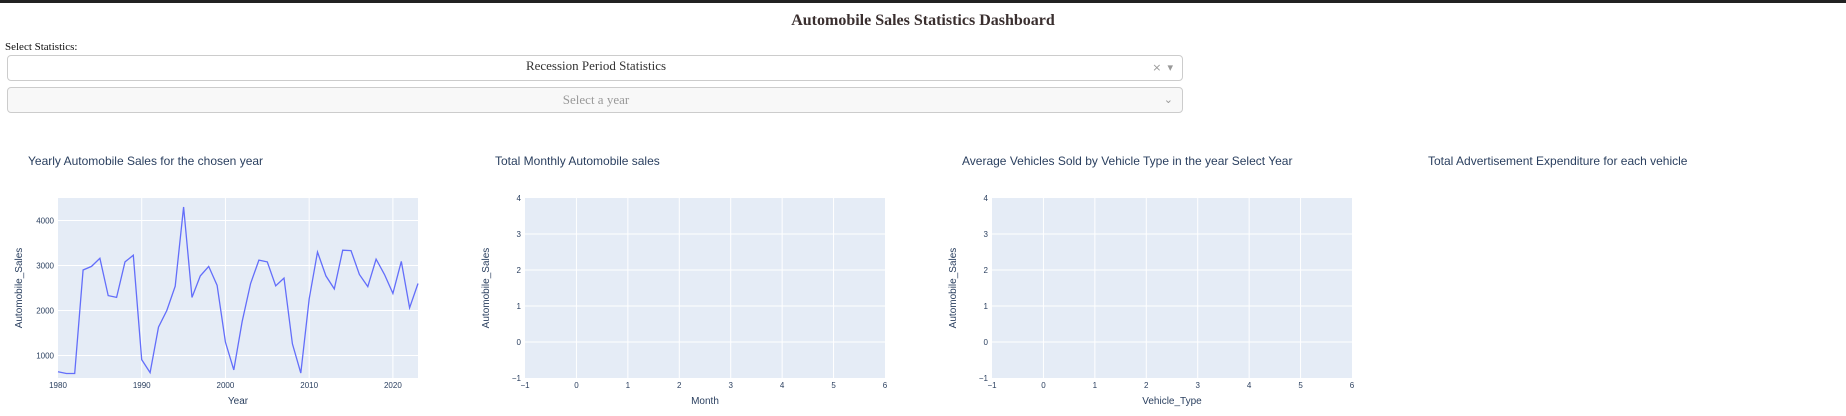  I want to click on x-tick-label: 1980, so click(58, 385).